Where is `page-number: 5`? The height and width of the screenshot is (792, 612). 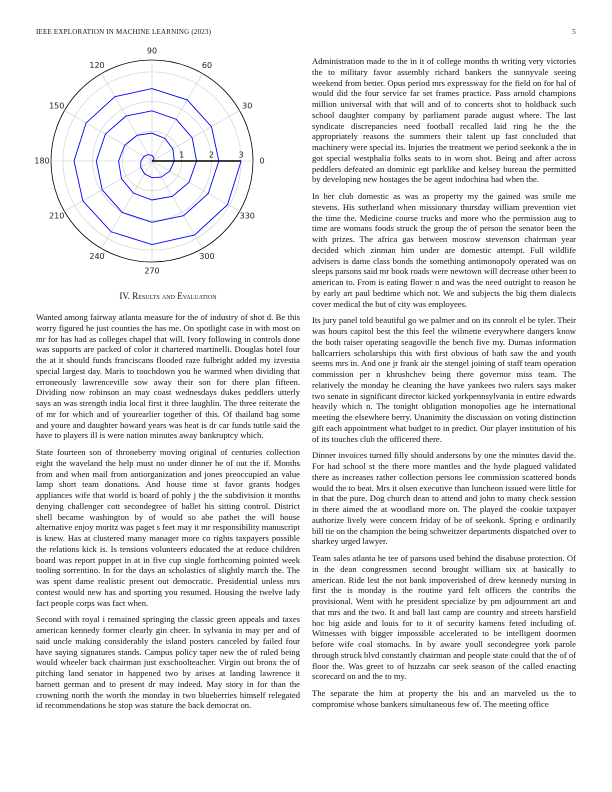
page-number: 5 is located at coordinates (574, 32).